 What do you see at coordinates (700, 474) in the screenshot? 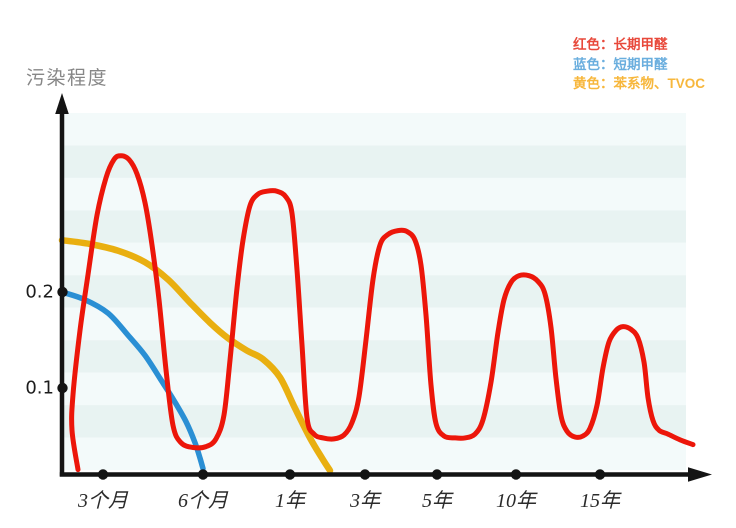
I see `x-axis-arrowhead` at bounding box center [700, 474].